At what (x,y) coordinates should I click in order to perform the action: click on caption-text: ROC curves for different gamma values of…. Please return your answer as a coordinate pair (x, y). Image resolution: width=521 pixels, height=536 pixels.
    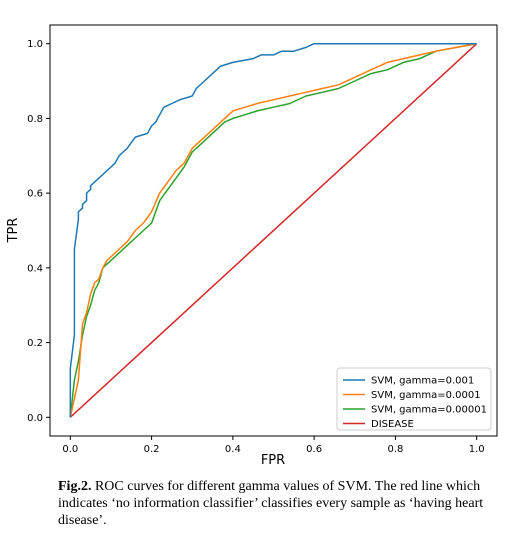
    Looking at the image, I should click on (271, 503).